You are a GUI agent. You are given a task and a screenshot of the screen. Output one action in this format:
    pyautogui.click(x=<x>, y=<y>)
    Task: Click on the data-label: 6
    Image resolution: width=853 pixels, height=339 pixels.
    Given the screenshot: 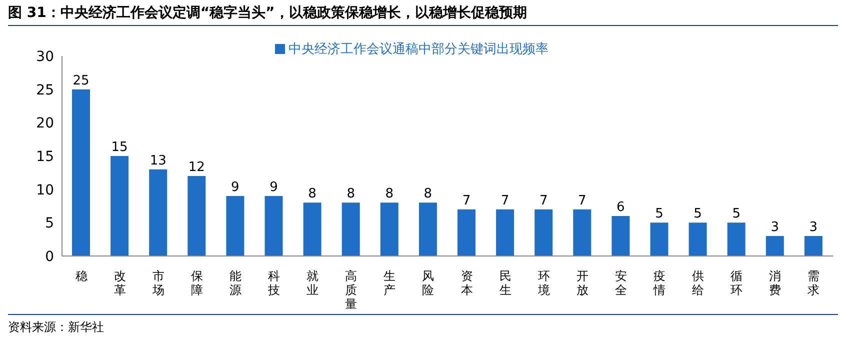 What is the action you would take?
    pyautogui.click(x=620, y=207)
    